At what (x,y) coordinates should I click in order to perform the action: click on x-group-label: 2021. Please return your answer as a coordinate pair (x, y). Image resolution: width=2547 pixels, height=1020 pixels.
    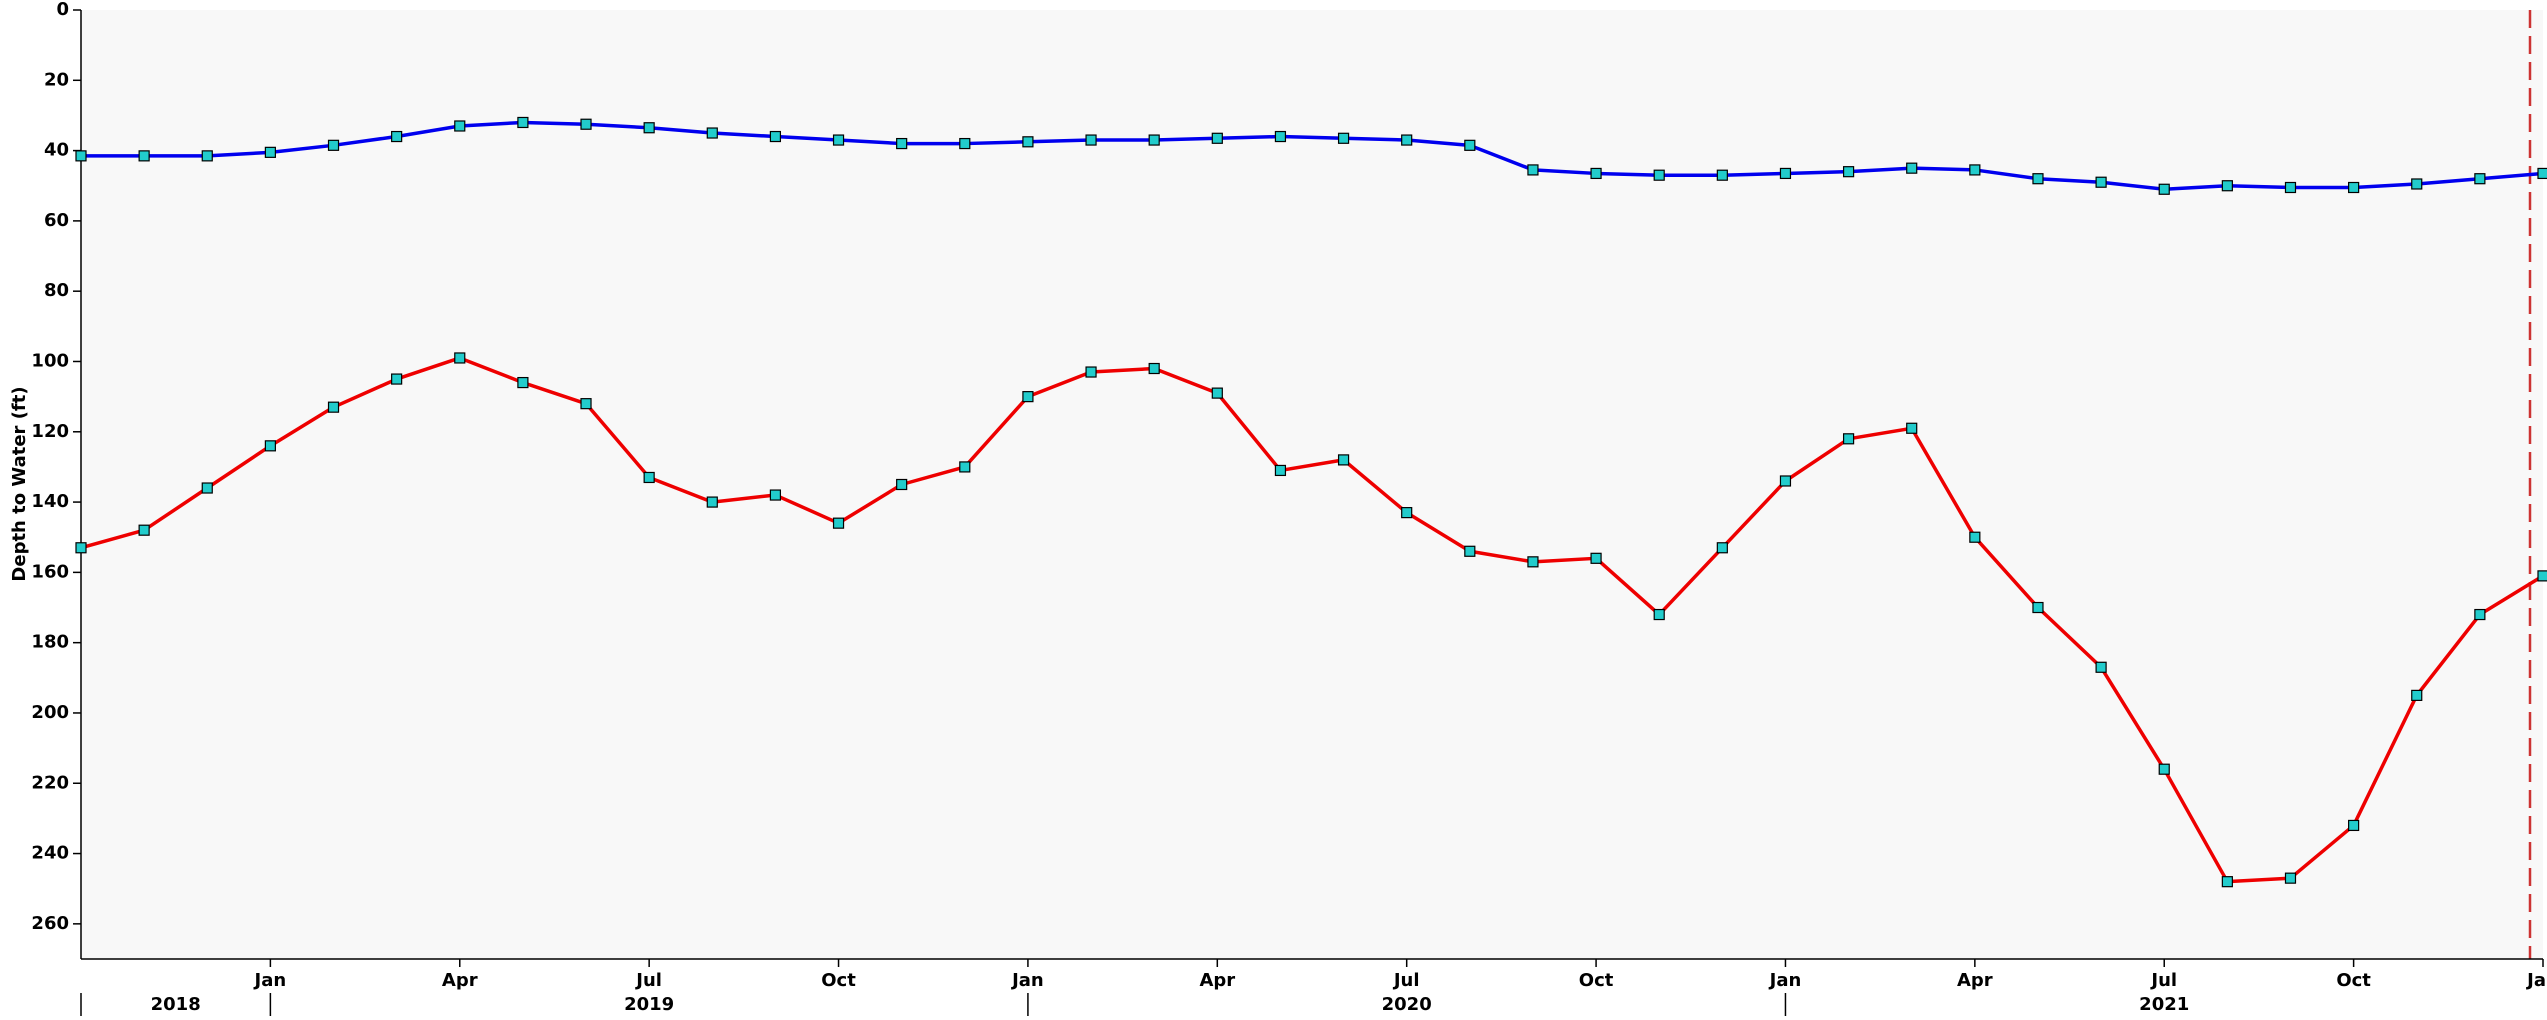
    Looking at the image, I should click on (2164, 1004).